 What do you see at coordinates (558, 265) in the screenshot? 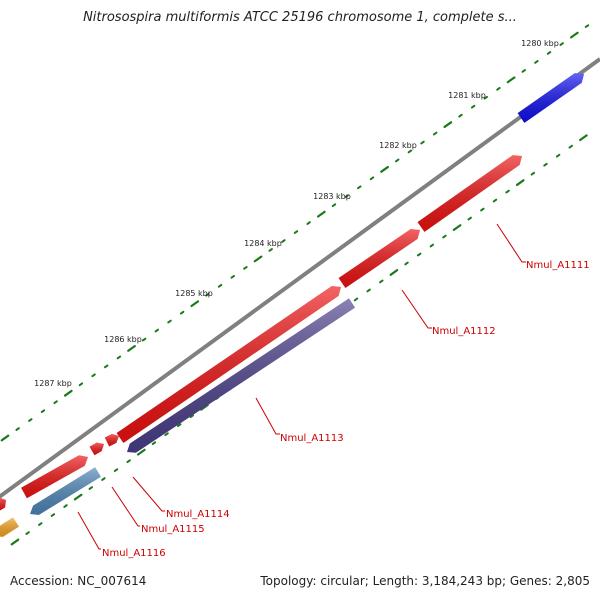
I see `gene-label: Nmul_A1111` at bounding box center [558, 265].